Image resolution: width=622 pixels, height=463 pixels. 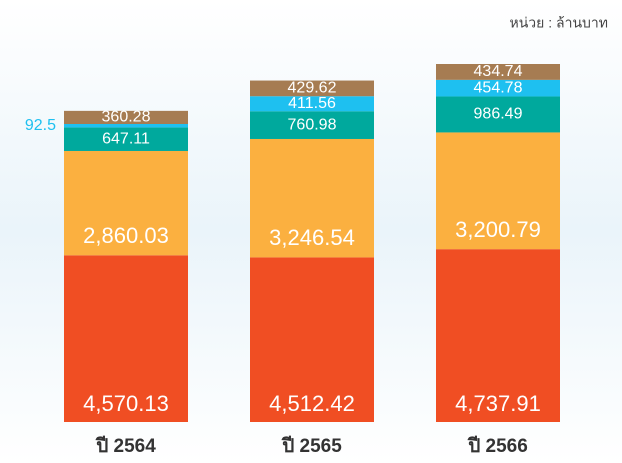 What do you see at coordinates (312, 237) in the screenshot?
I see `value-label: 3,246.54` at bounding box center [312, 237].